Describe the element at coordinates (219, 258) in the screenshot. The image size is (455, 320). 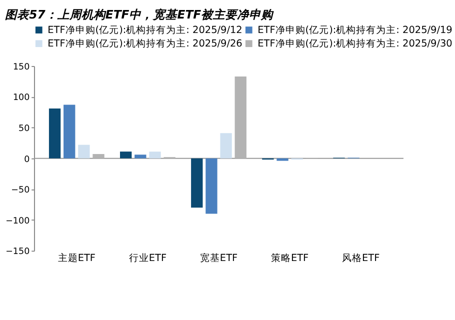
I see `x-tick-label: 宽基ETF` at that location.